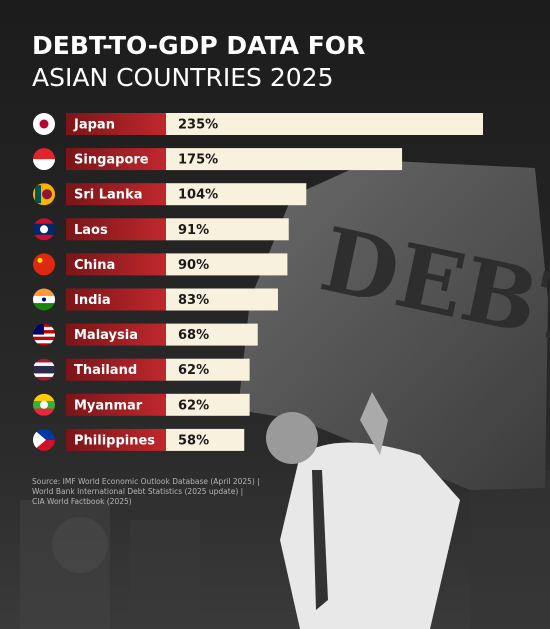 This screenshot has width=550, height=629. I want to click on value-label: 58%, so click(193, 440).